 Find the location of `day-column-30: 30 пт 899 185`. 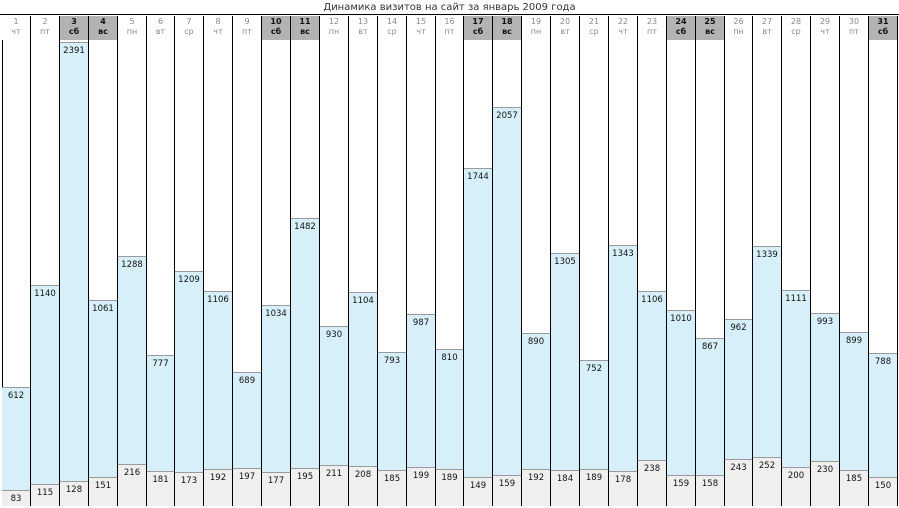

day-column-30: 30 пт 899 185 is located at coordinates (854, 261).